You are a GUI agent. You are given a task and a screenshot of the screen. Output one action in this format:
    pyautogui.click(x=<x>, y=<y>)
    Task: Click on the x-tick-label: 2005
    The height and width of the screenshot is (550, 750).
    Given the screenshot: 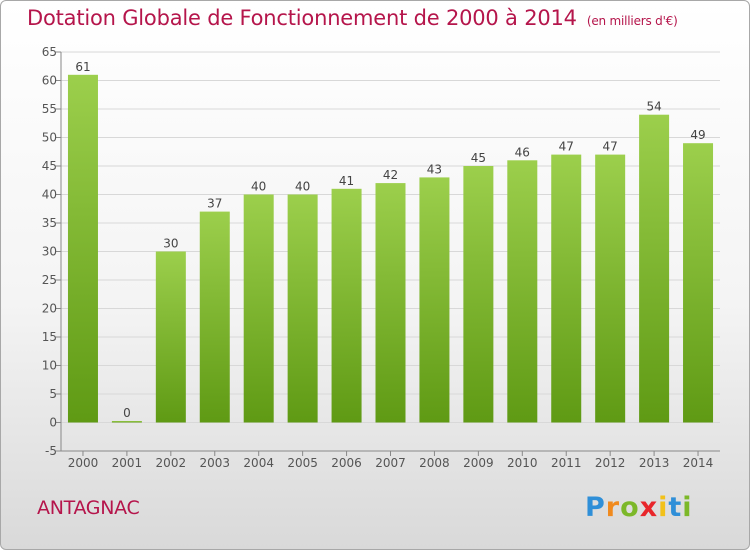 What is the action you would take?
    pyautogui.click(x=302, y=463)
    